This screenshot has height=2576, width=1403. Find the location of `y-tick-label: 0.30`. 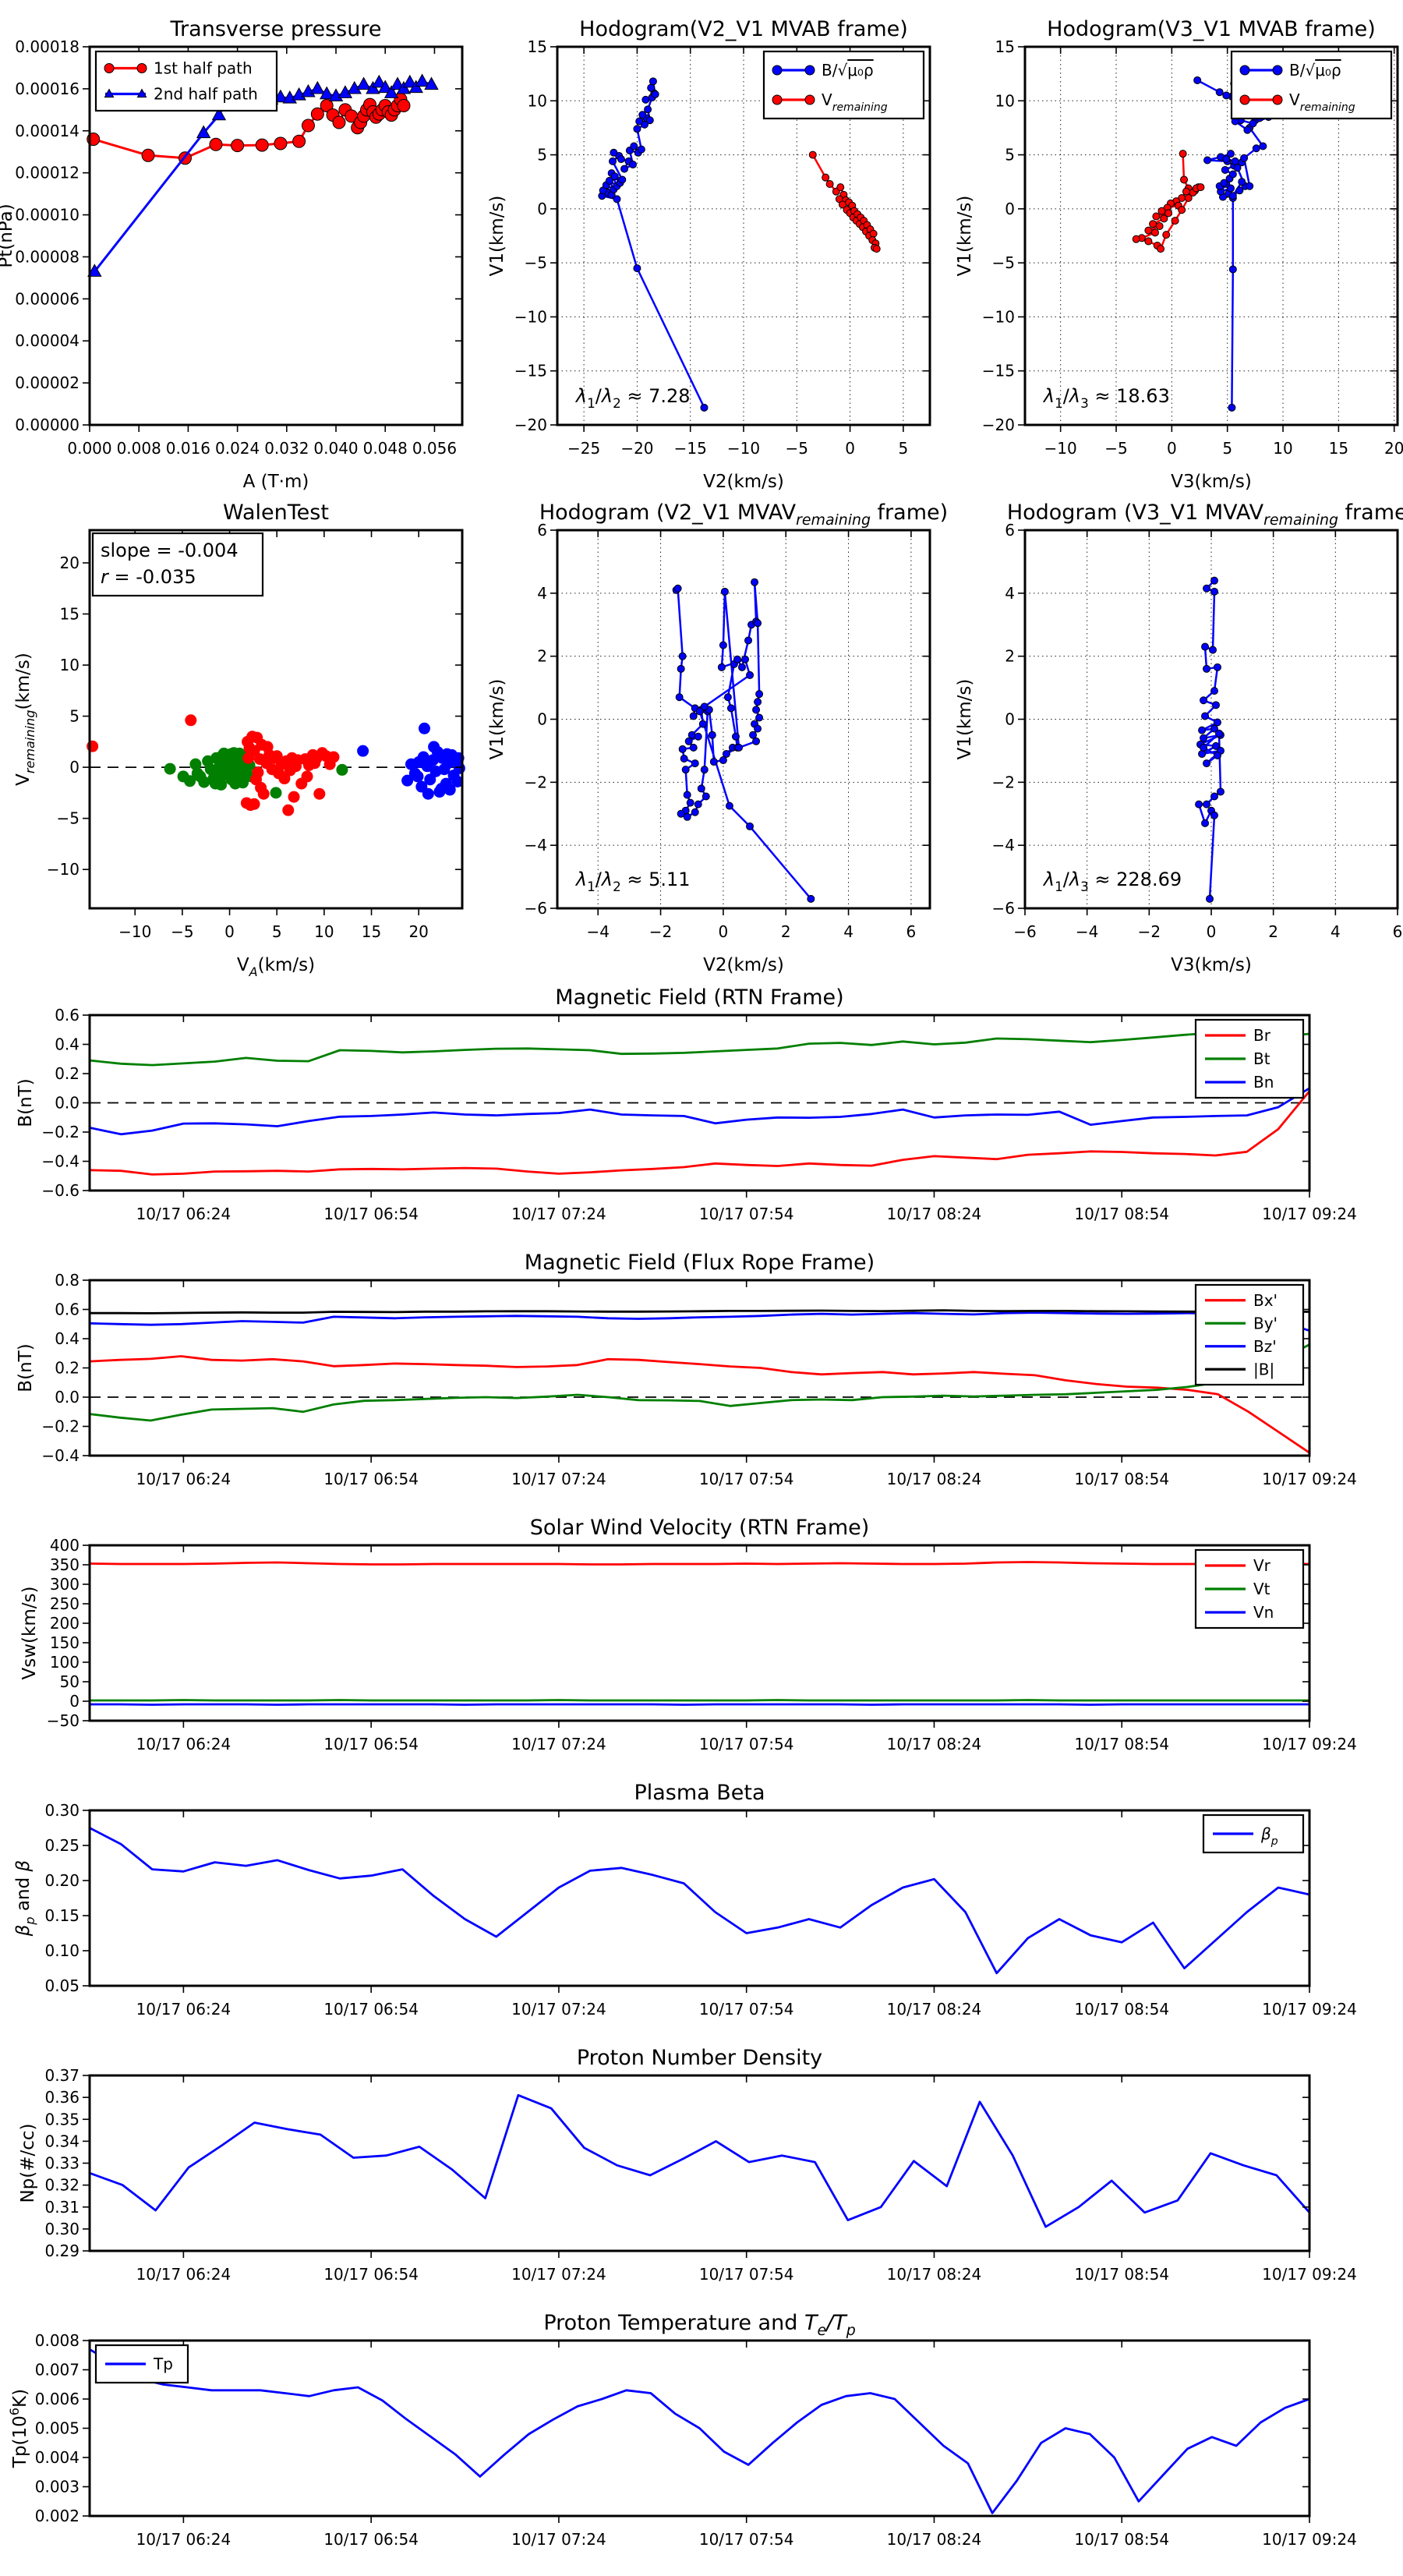

y-tick-label: 0.30 is located at coordinates (62, 1810).